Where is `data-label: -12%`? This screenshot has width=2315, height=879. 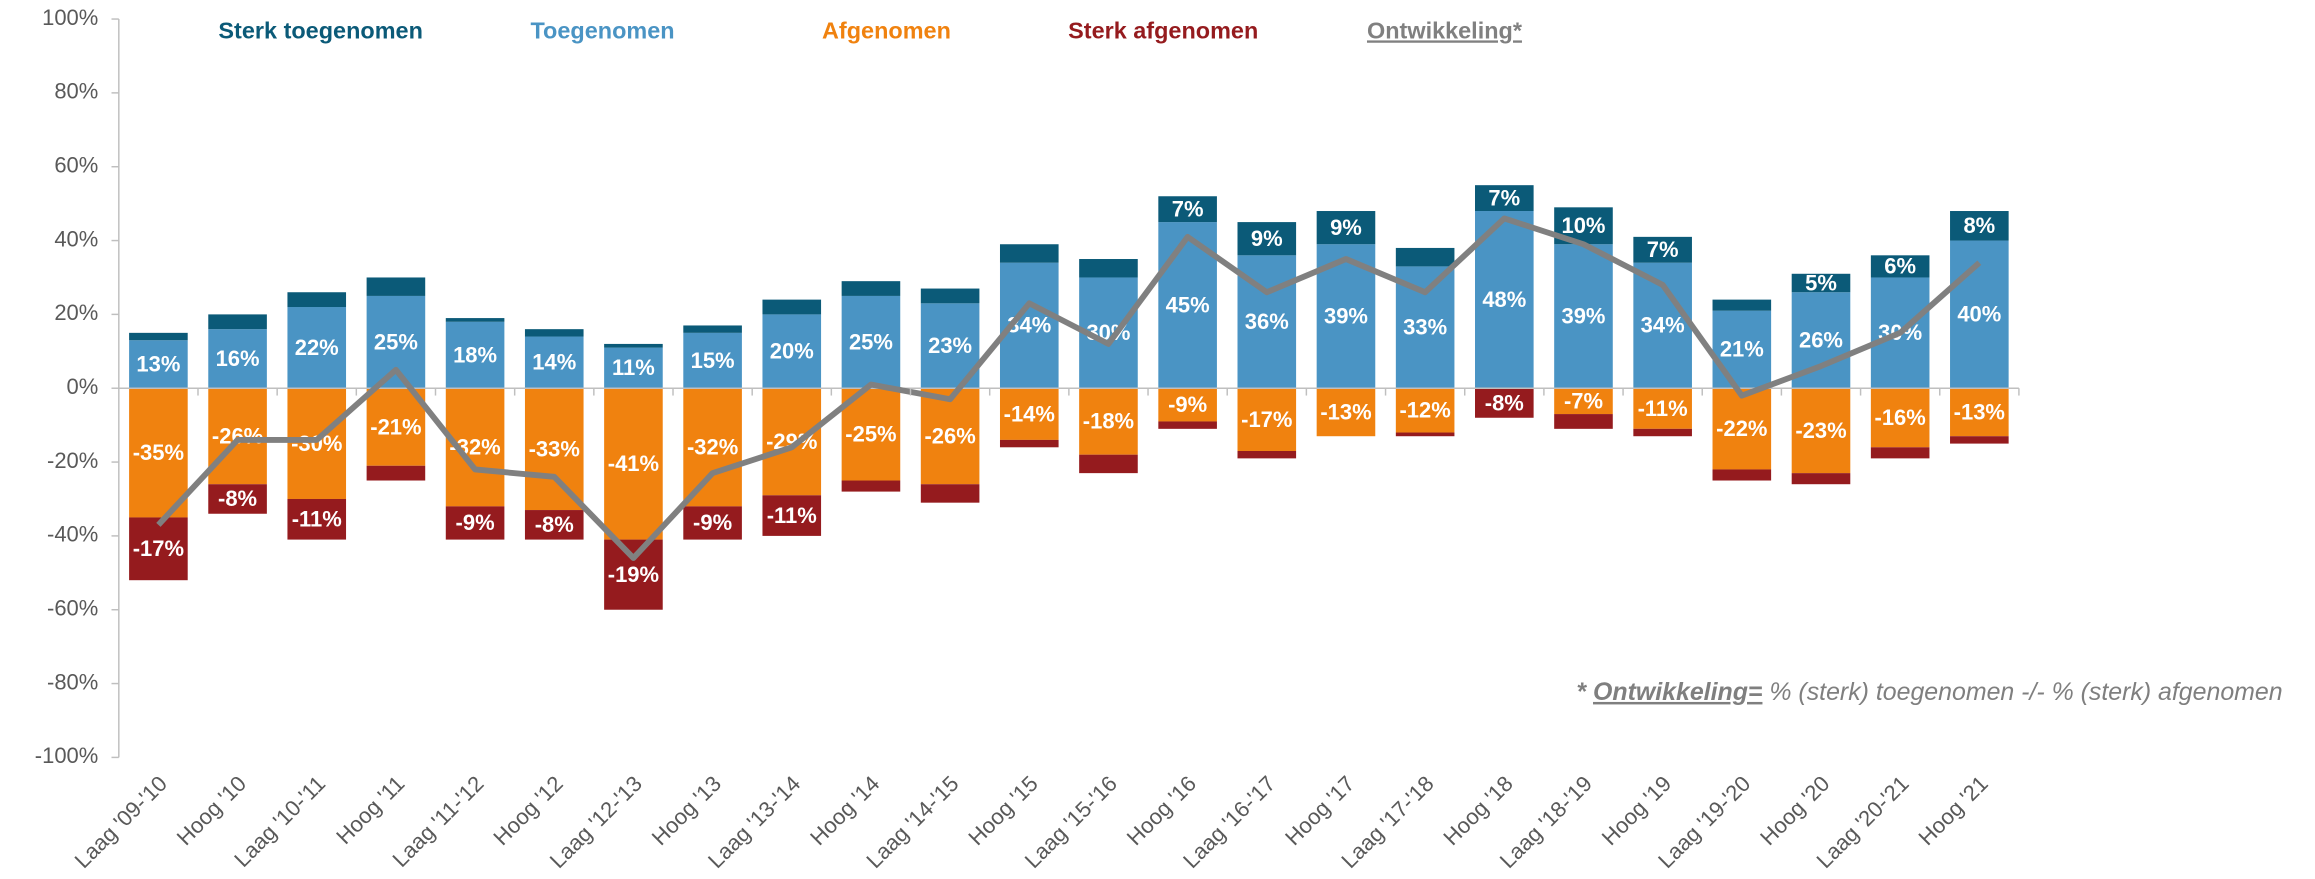
data-label: -12% is located at coordinates (1424, 410).